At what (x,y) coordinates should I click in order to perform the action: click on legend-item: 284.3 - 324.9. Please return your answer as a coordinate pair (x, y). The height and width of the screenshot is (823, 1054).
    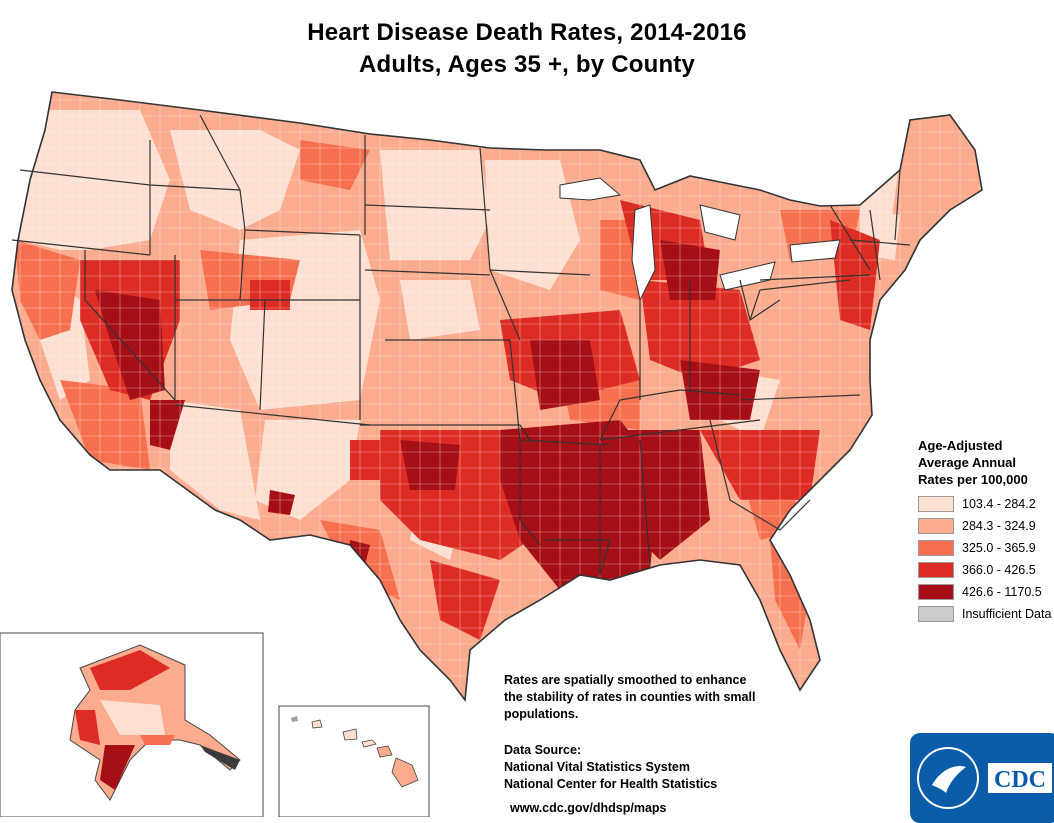
    Looking at the image, I should click on (986, 526).